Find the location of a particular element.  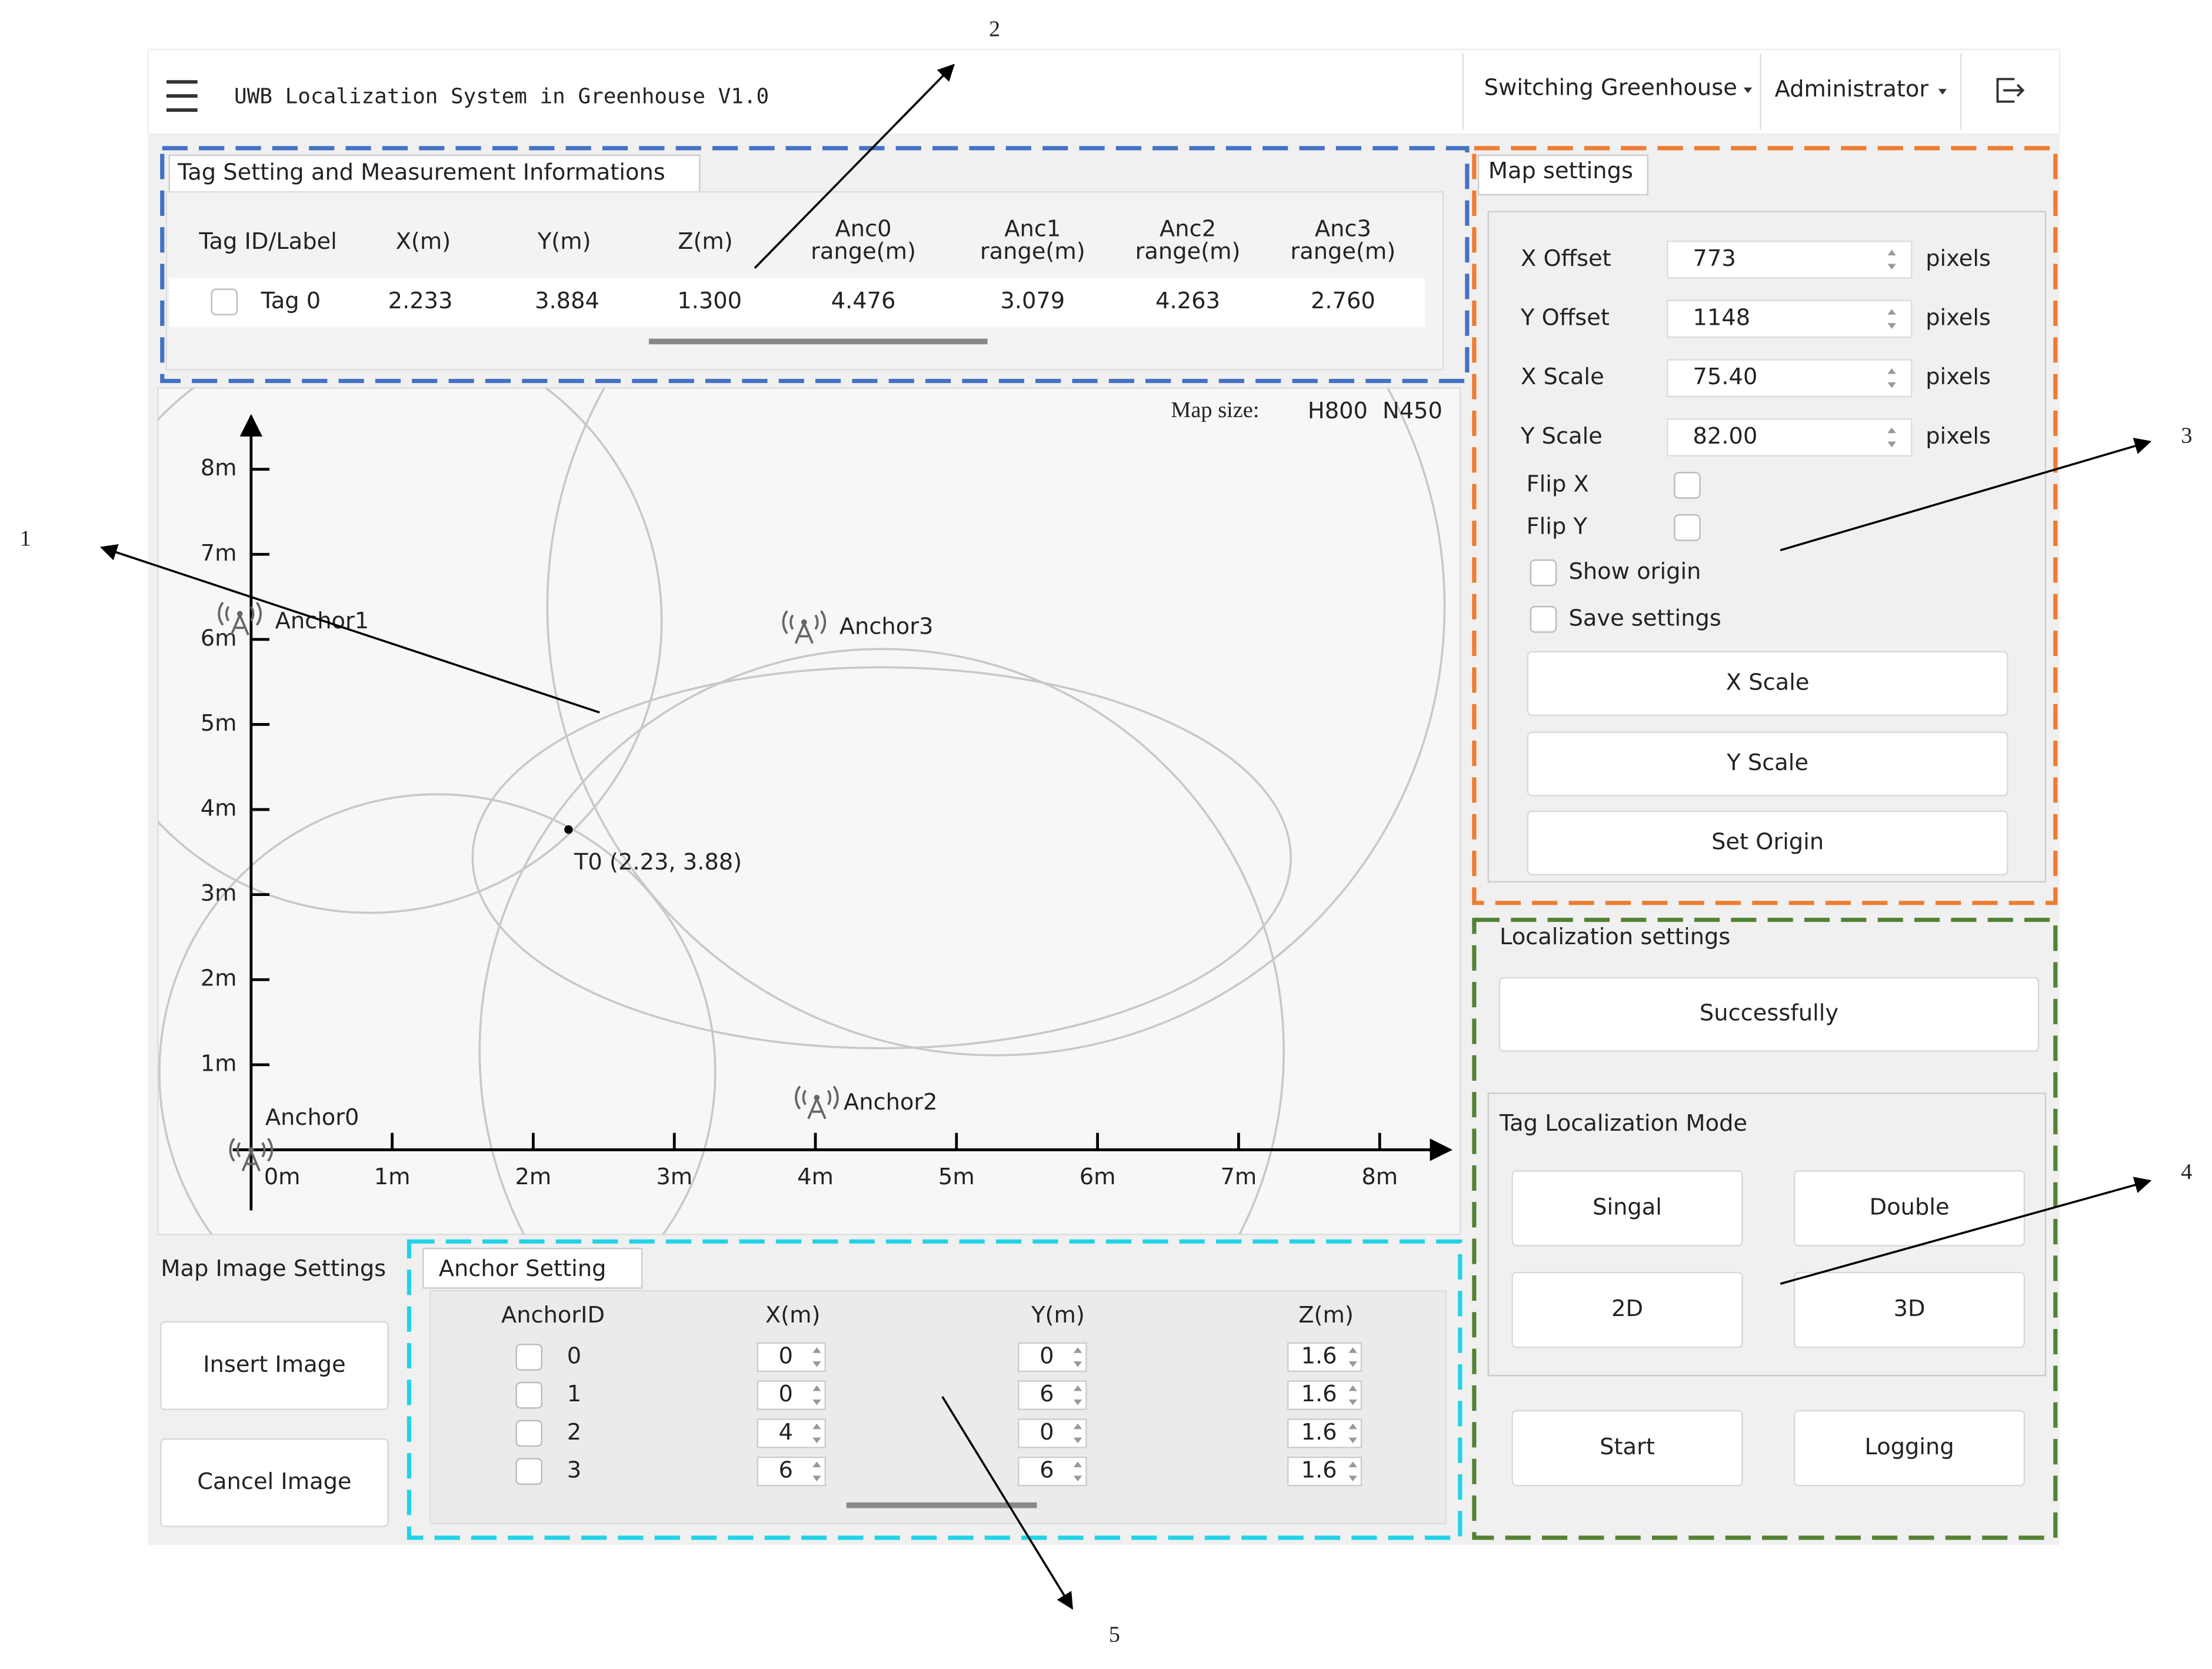

anchor-label: Anchor3 is located at coordinates (887, 627).